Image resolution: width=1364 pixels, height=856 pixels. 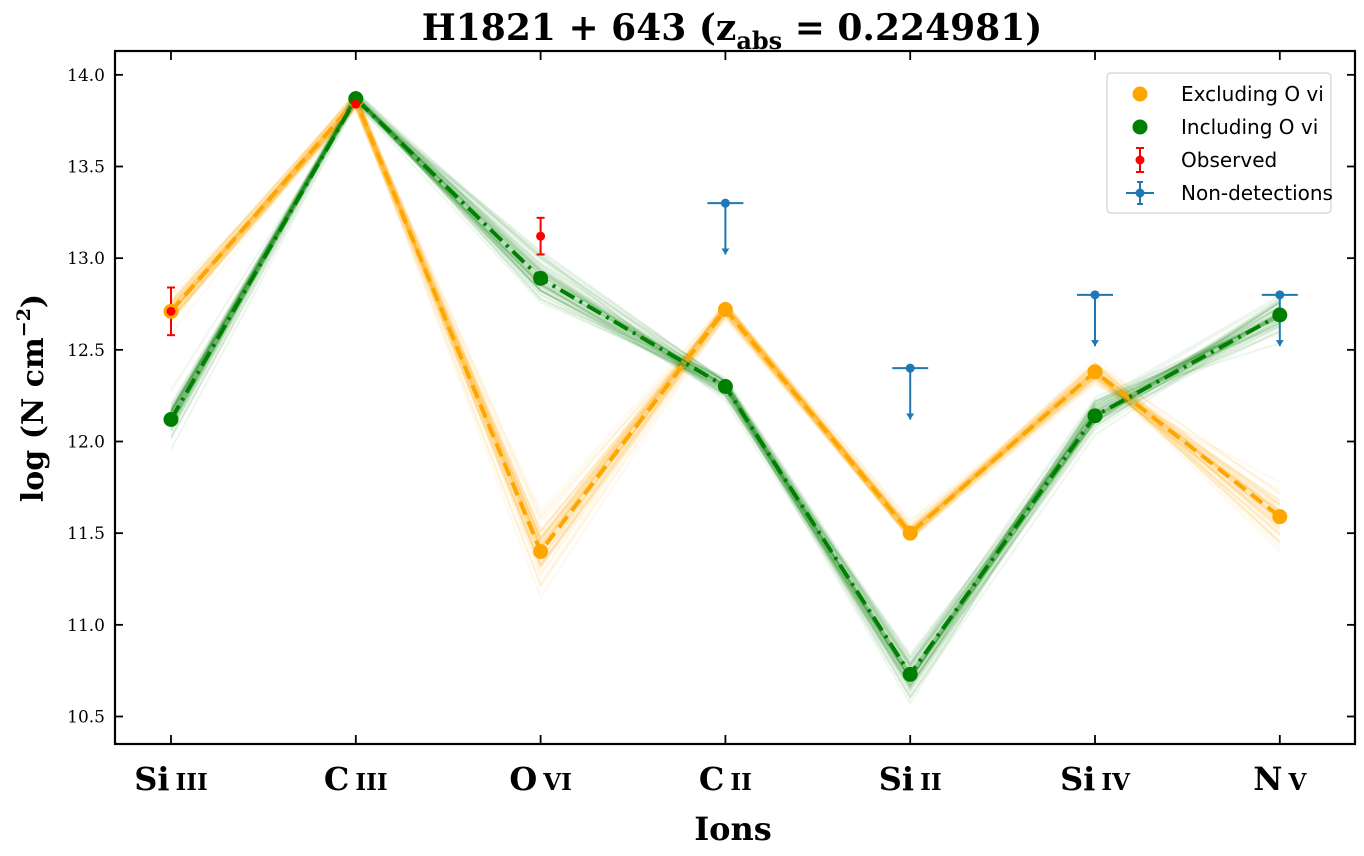 What do you see at coordinates (1116, 782) in the screenshot?
I see `ion-stage: IV` at bounding box center [1116, 782].